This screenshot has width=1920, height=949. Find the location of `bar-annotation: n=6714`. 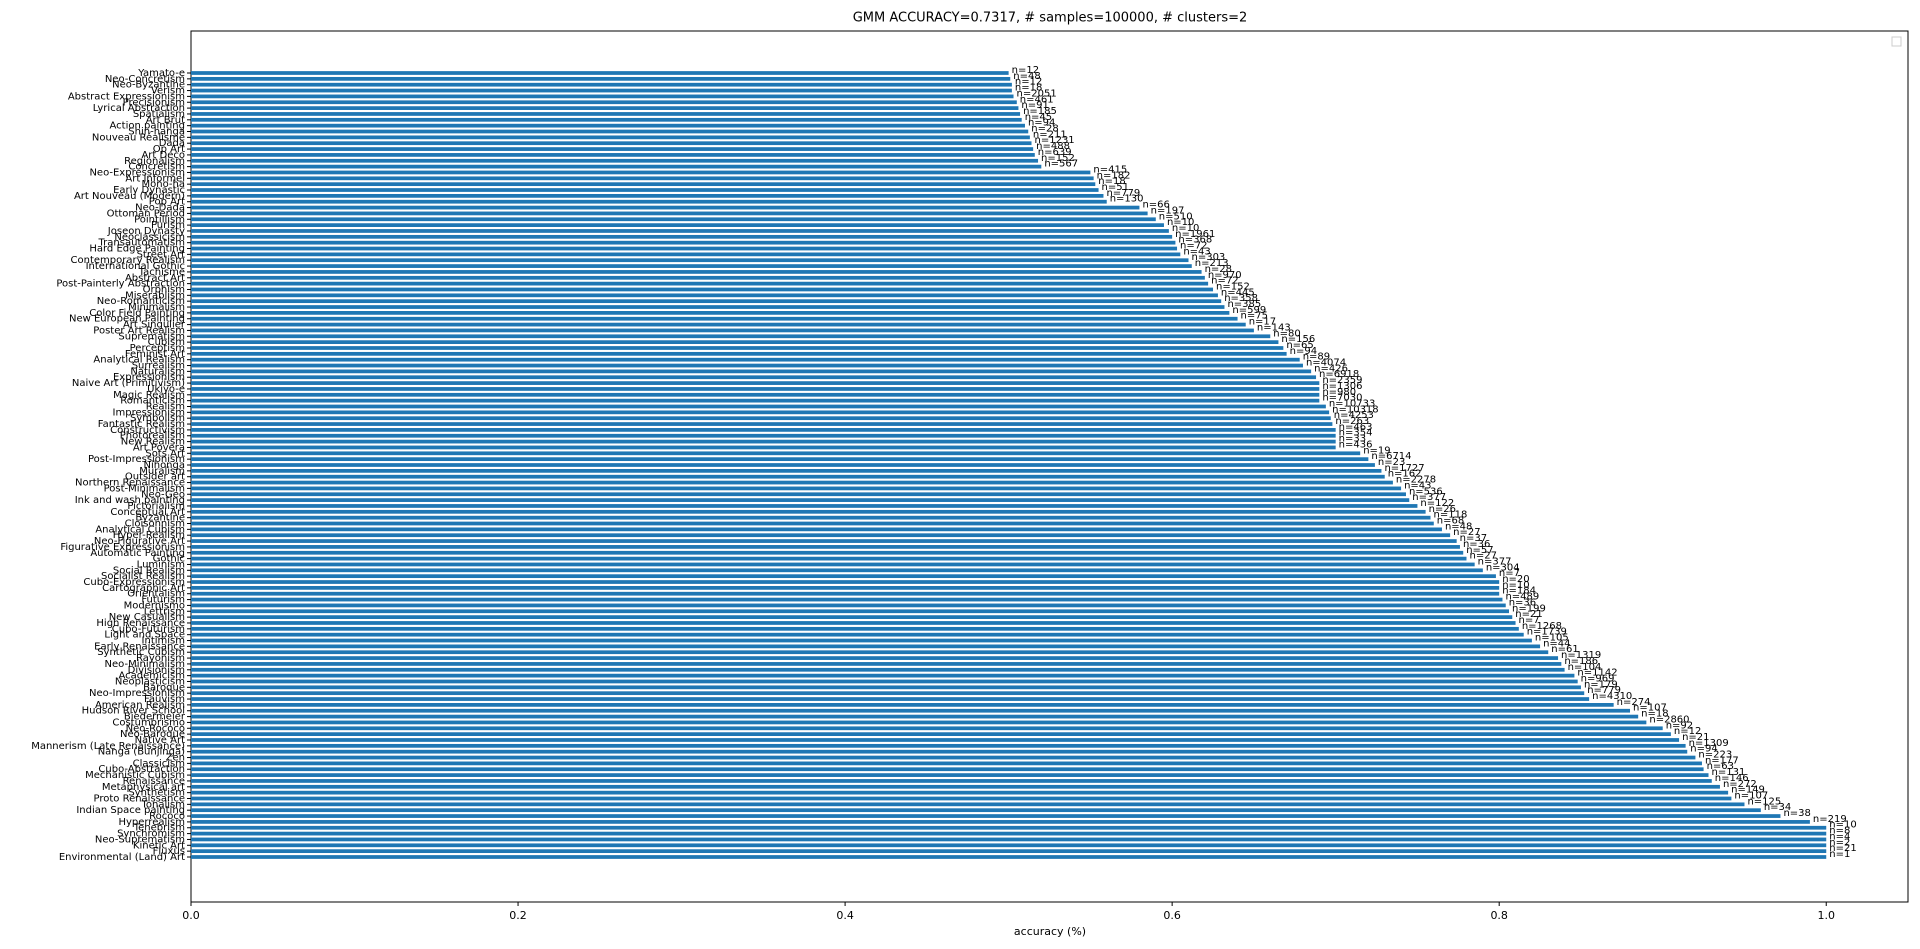

bar-annotation: n=6714 is located at coordinates (1391, 456).